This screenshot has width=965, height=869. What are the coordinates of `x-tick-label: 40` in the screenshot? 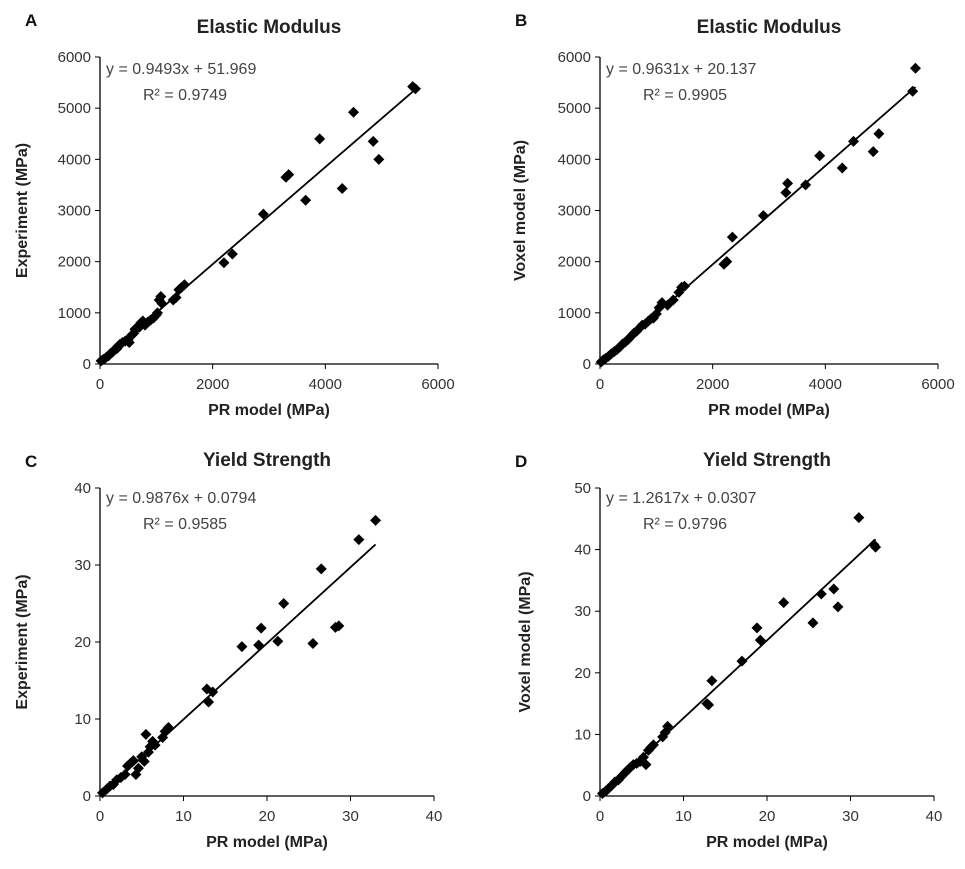 It's located at (934, 816).